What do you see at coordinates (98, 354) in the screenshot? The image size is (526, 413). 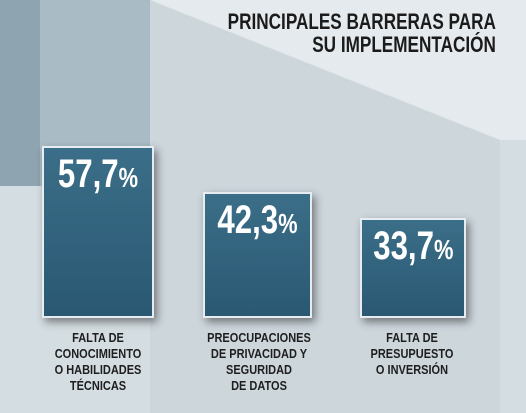 I see `category-label-line: CONOCIMIENTO` at bounding box center [98, 354].